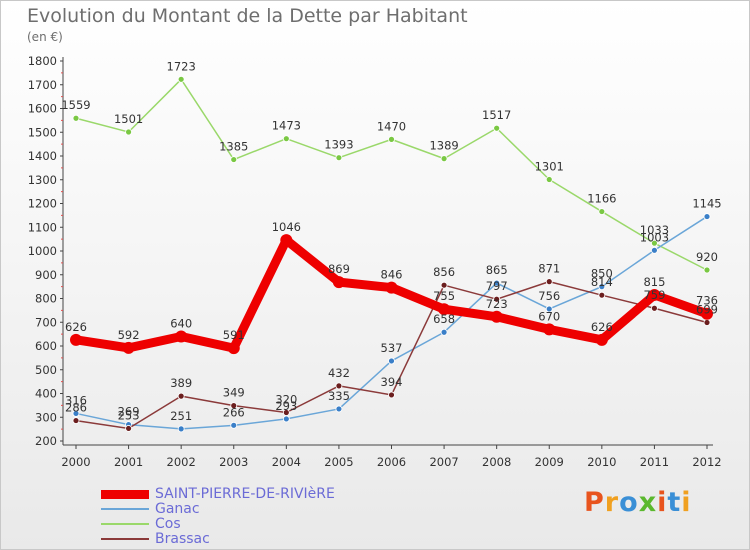 This screenshot has width=750, height=550. I want to click on data-label: 1517, so click(496, 115).